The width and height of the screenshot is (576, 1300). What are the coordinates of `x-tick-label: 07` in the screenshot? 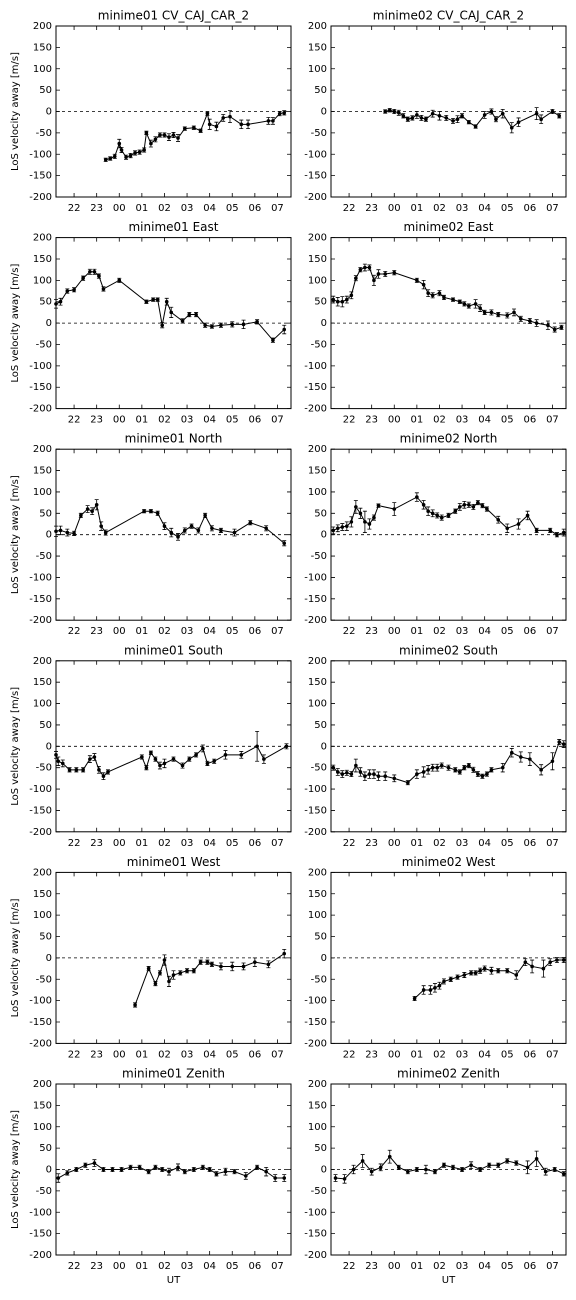 It's located at (552, 1054).